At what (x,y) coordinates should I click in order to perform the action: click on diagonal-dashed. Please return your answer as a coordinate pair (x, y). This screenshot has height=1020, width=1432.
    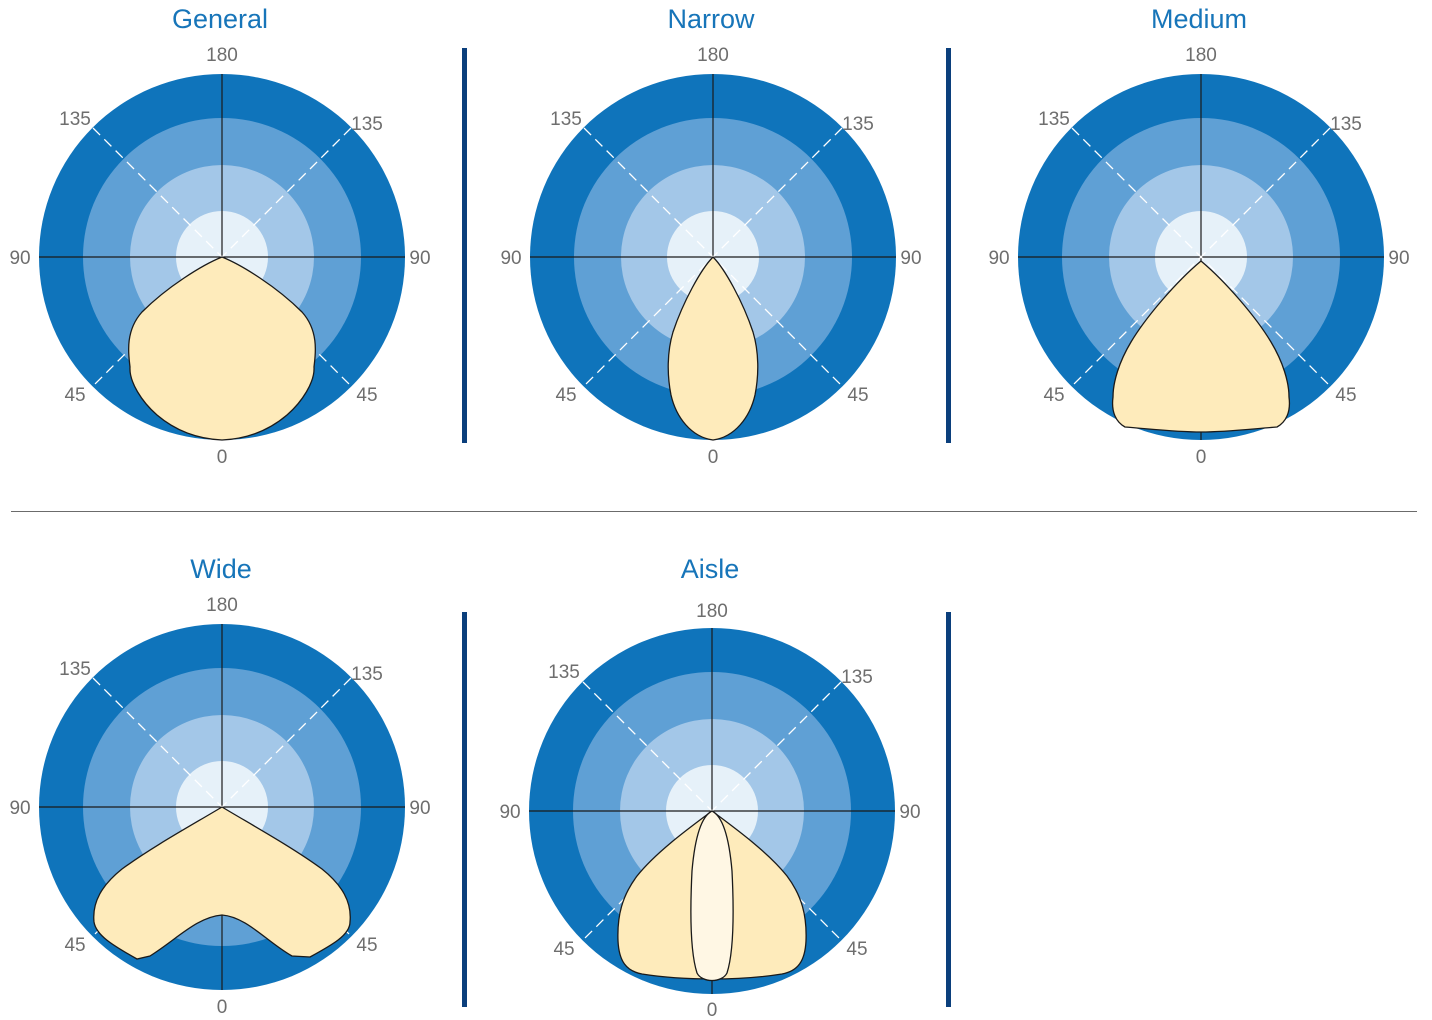
    Looking at the image, I should click on (1201, 257).